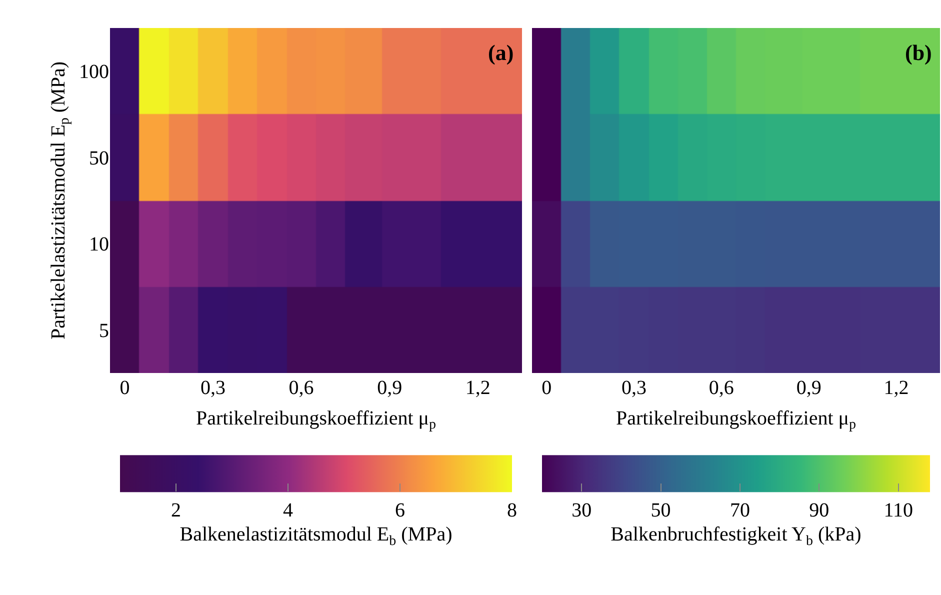  Describe the element at coordinates (898, 511) in the screenshot. I see `color-bar-label: 110` at that location.